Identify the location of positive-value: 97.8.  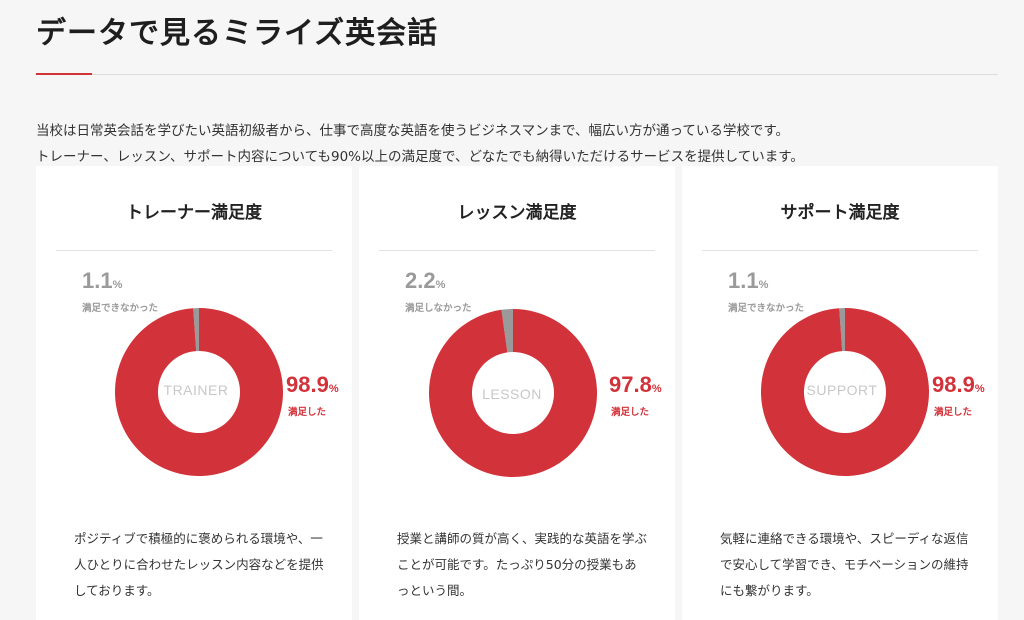
(630, 384).